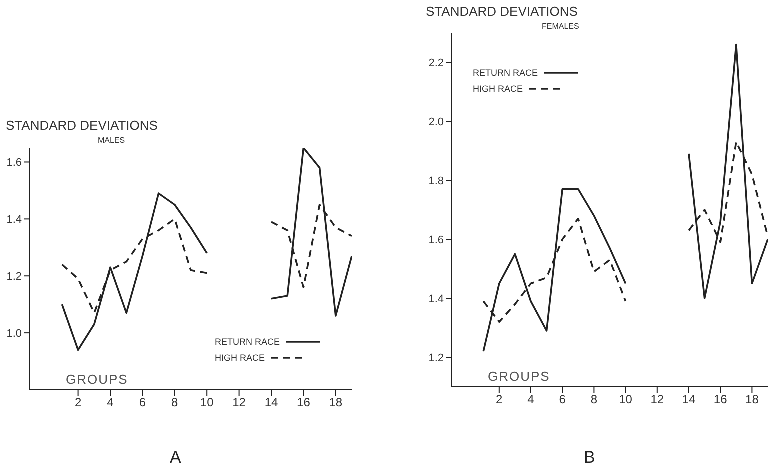 The height and width of the screenshot is (476, 770). What do you see at coordinates (590, 458) in the screenshot?
I see `text: B` at bounding box center [590, 458].